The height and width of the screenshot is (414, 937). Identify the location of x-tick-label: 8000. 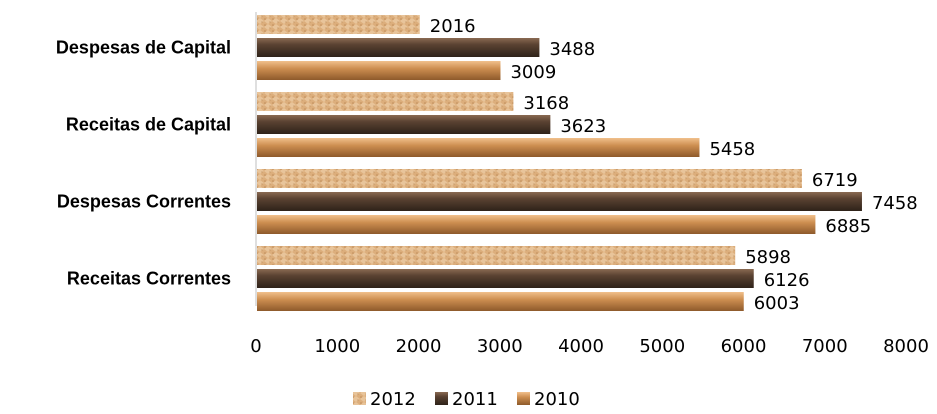
(906, 346).